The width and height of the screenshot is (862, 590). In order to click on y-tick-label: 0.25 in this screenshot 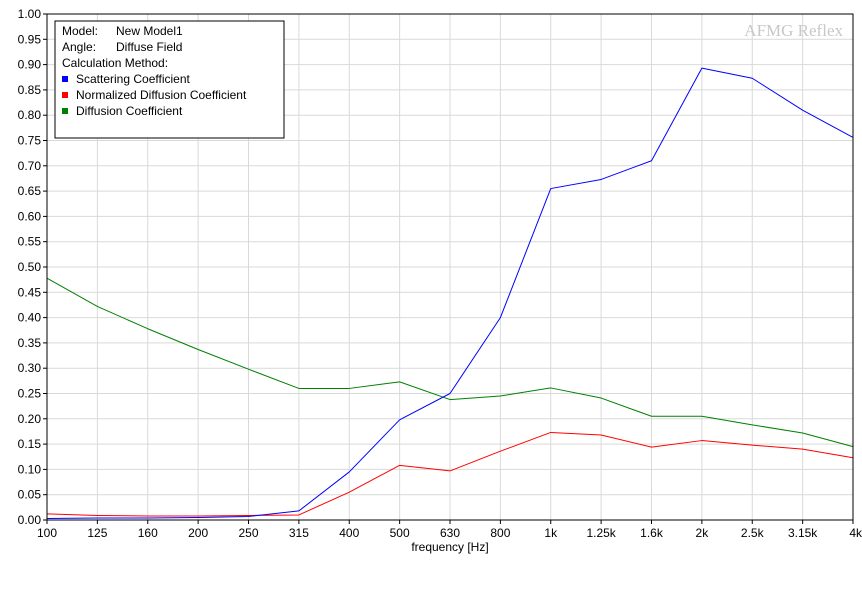, I will do `click(30, 394)`.